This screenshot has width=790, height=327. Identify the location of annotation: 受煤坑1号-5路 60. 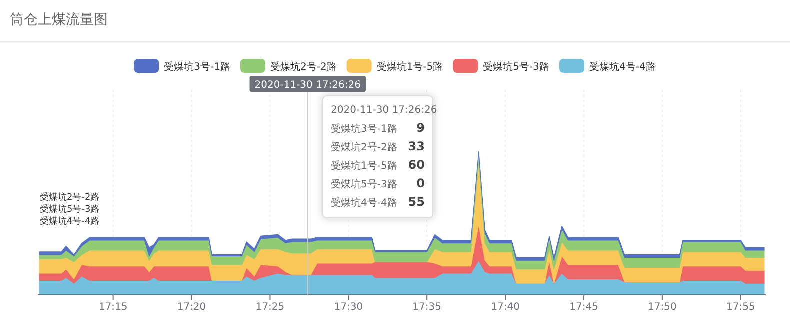
(378, 165).